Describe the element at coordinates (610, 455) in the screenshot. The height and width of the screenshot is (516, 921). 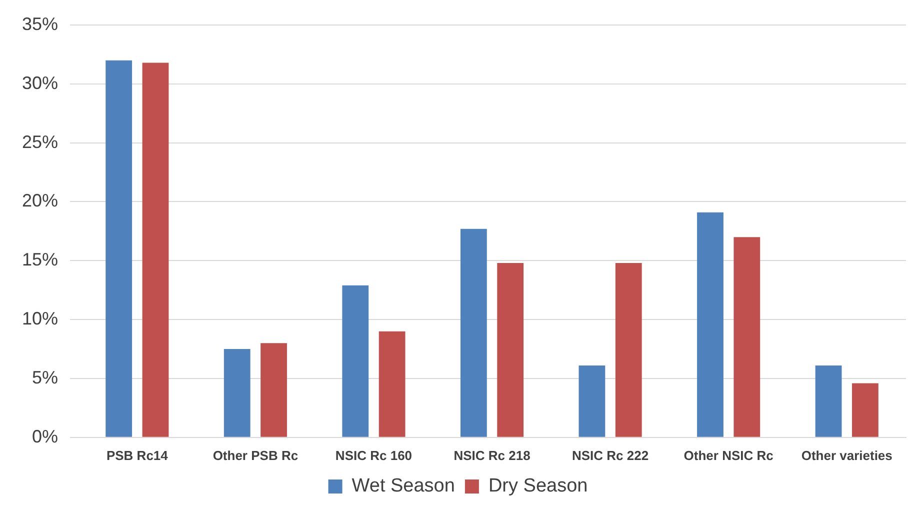
I see `x-tick-label: NSIC Rc 222` at that location.